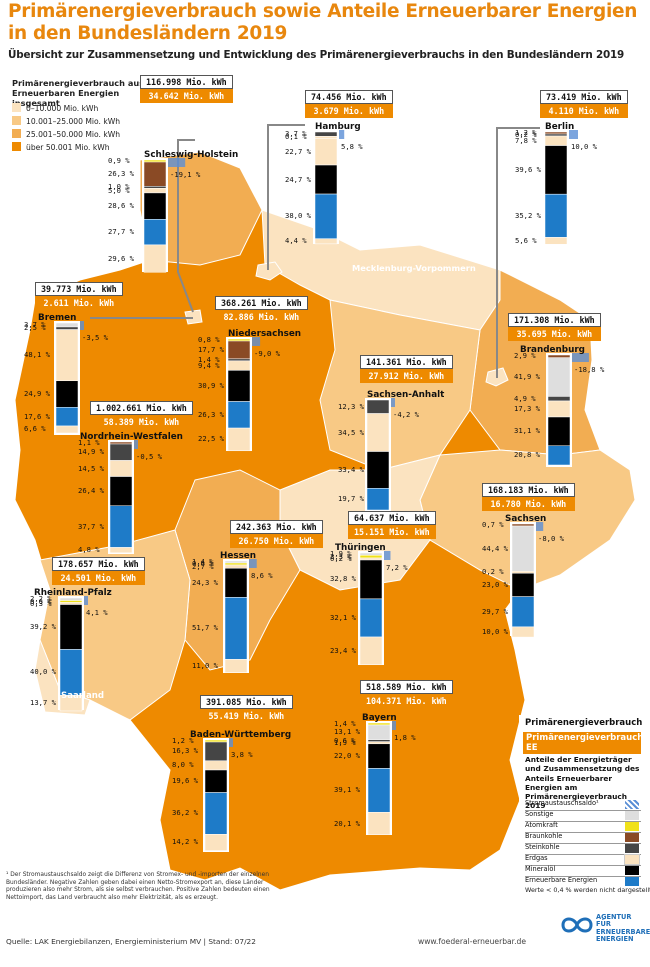 The width and height of the screenshot is (650, 967). I want to click on share-label: 4,9 %, so click(525, 398).